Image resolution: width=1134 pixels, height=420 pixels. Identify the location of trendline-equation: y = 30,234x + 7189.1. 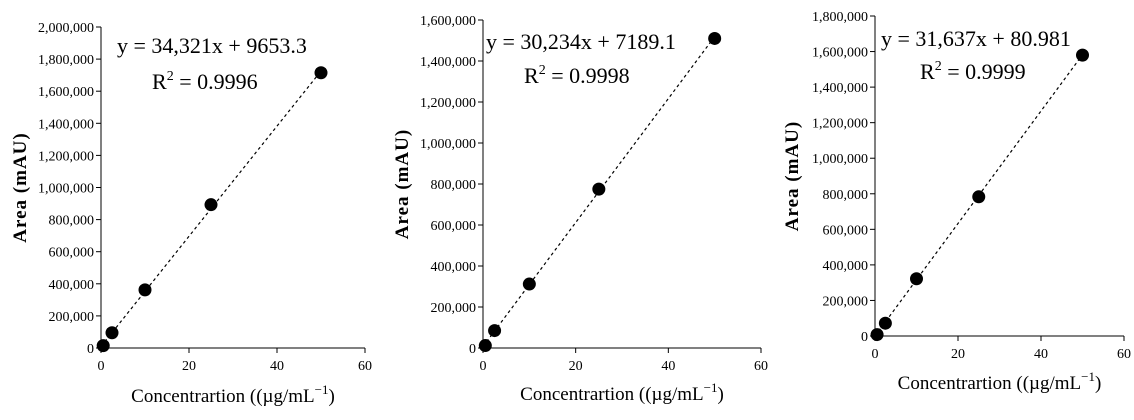
(581, 41).